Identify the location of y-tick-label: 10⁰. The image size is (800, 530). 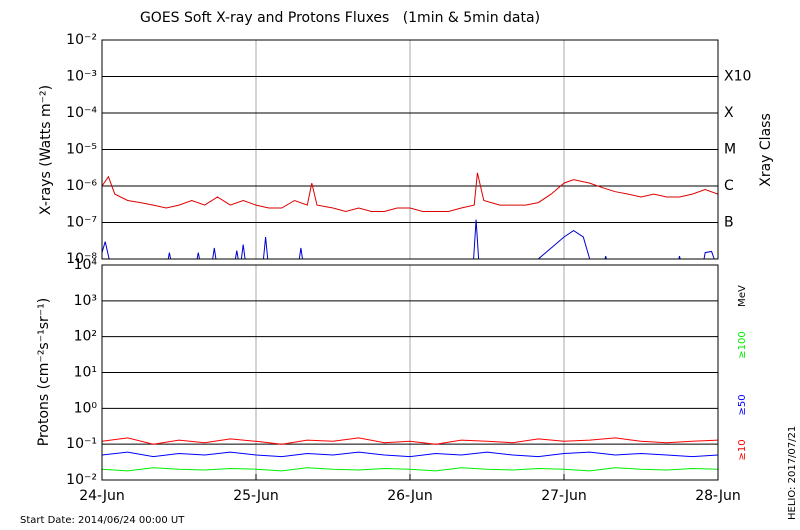
(86, 408).